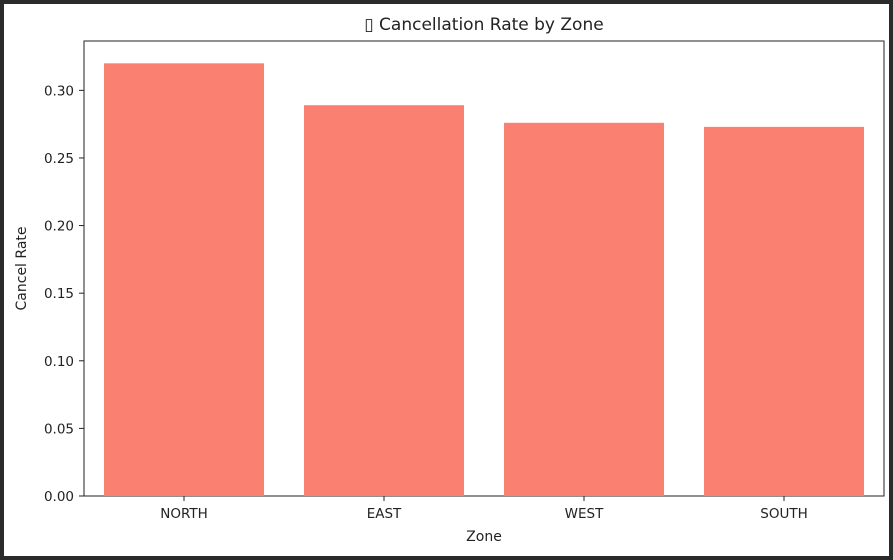 The width and height of the screenshot is (893, 560). Describe the element at coordinates (384, 514) in the screenshot. I see `x-tick-label-east: EAST` at that location.